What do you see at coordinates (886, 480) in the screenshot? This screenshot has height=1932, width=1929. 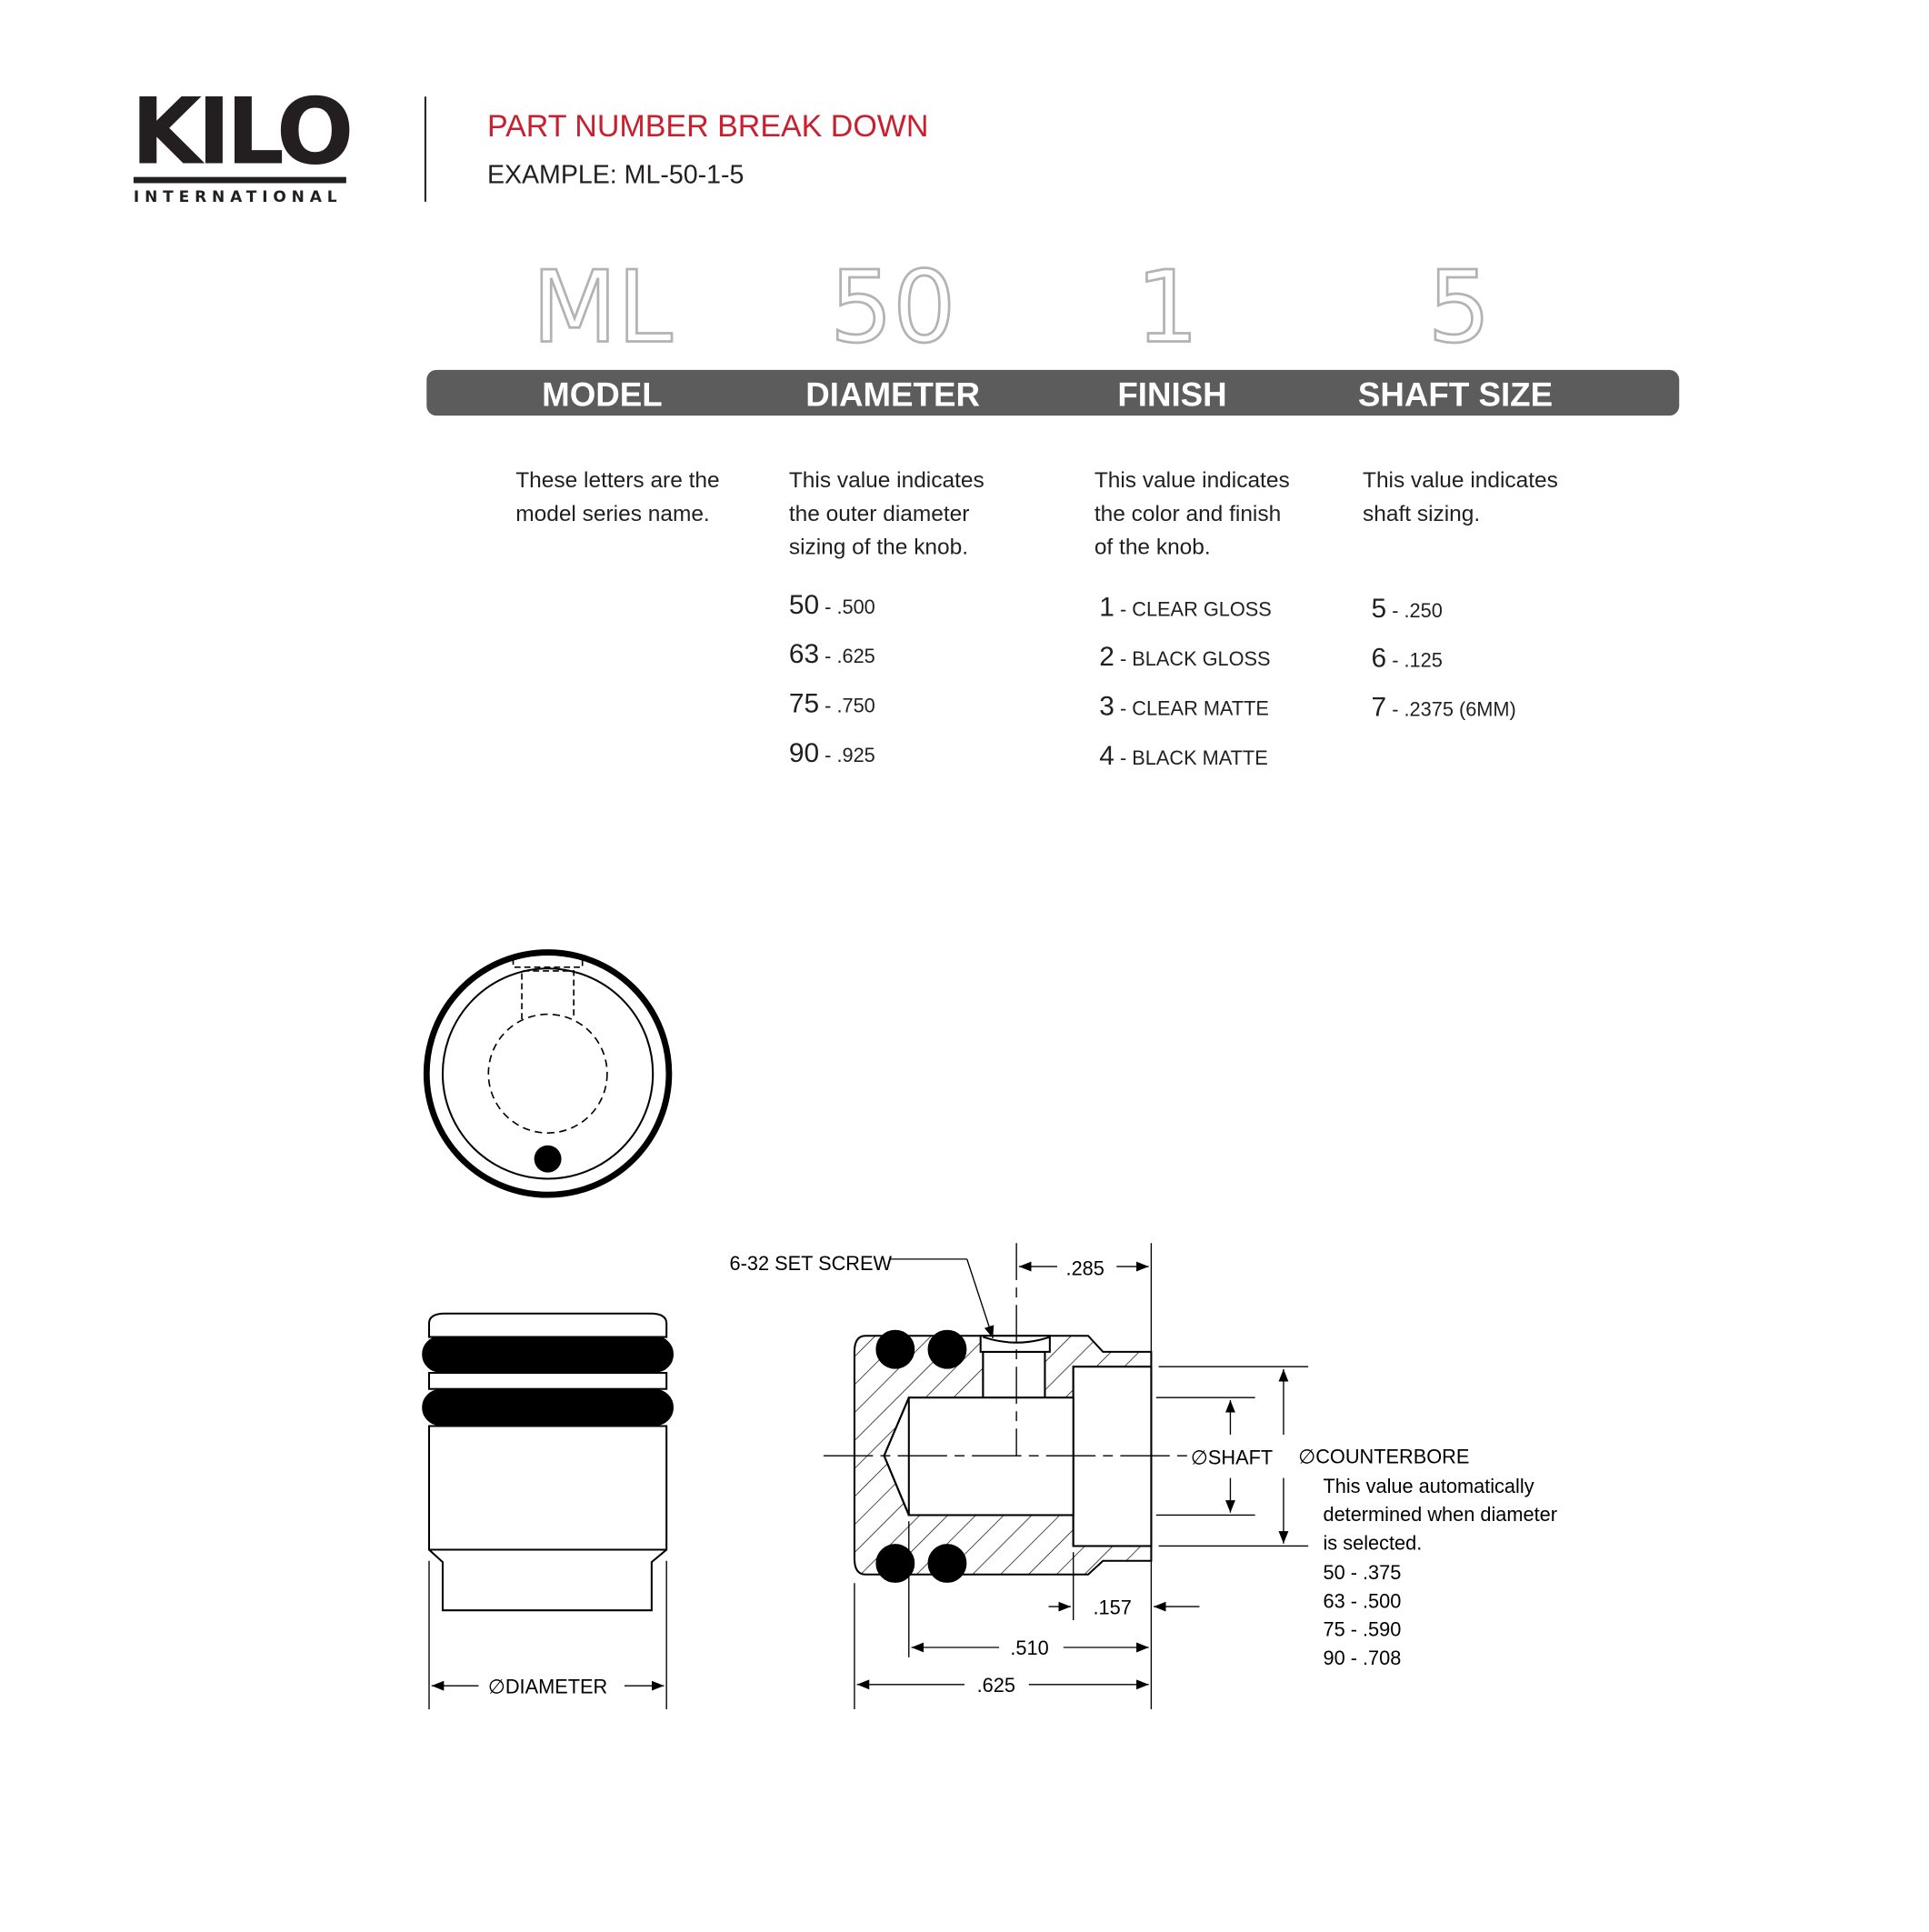 I see `diameter-desc: This value indicates` at bounding box center [886, 480].